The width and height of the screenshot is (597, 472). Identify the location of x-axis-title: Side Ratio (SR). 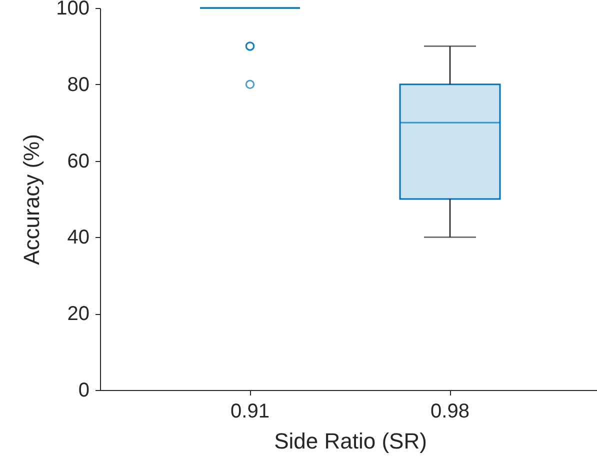
(350, 441).